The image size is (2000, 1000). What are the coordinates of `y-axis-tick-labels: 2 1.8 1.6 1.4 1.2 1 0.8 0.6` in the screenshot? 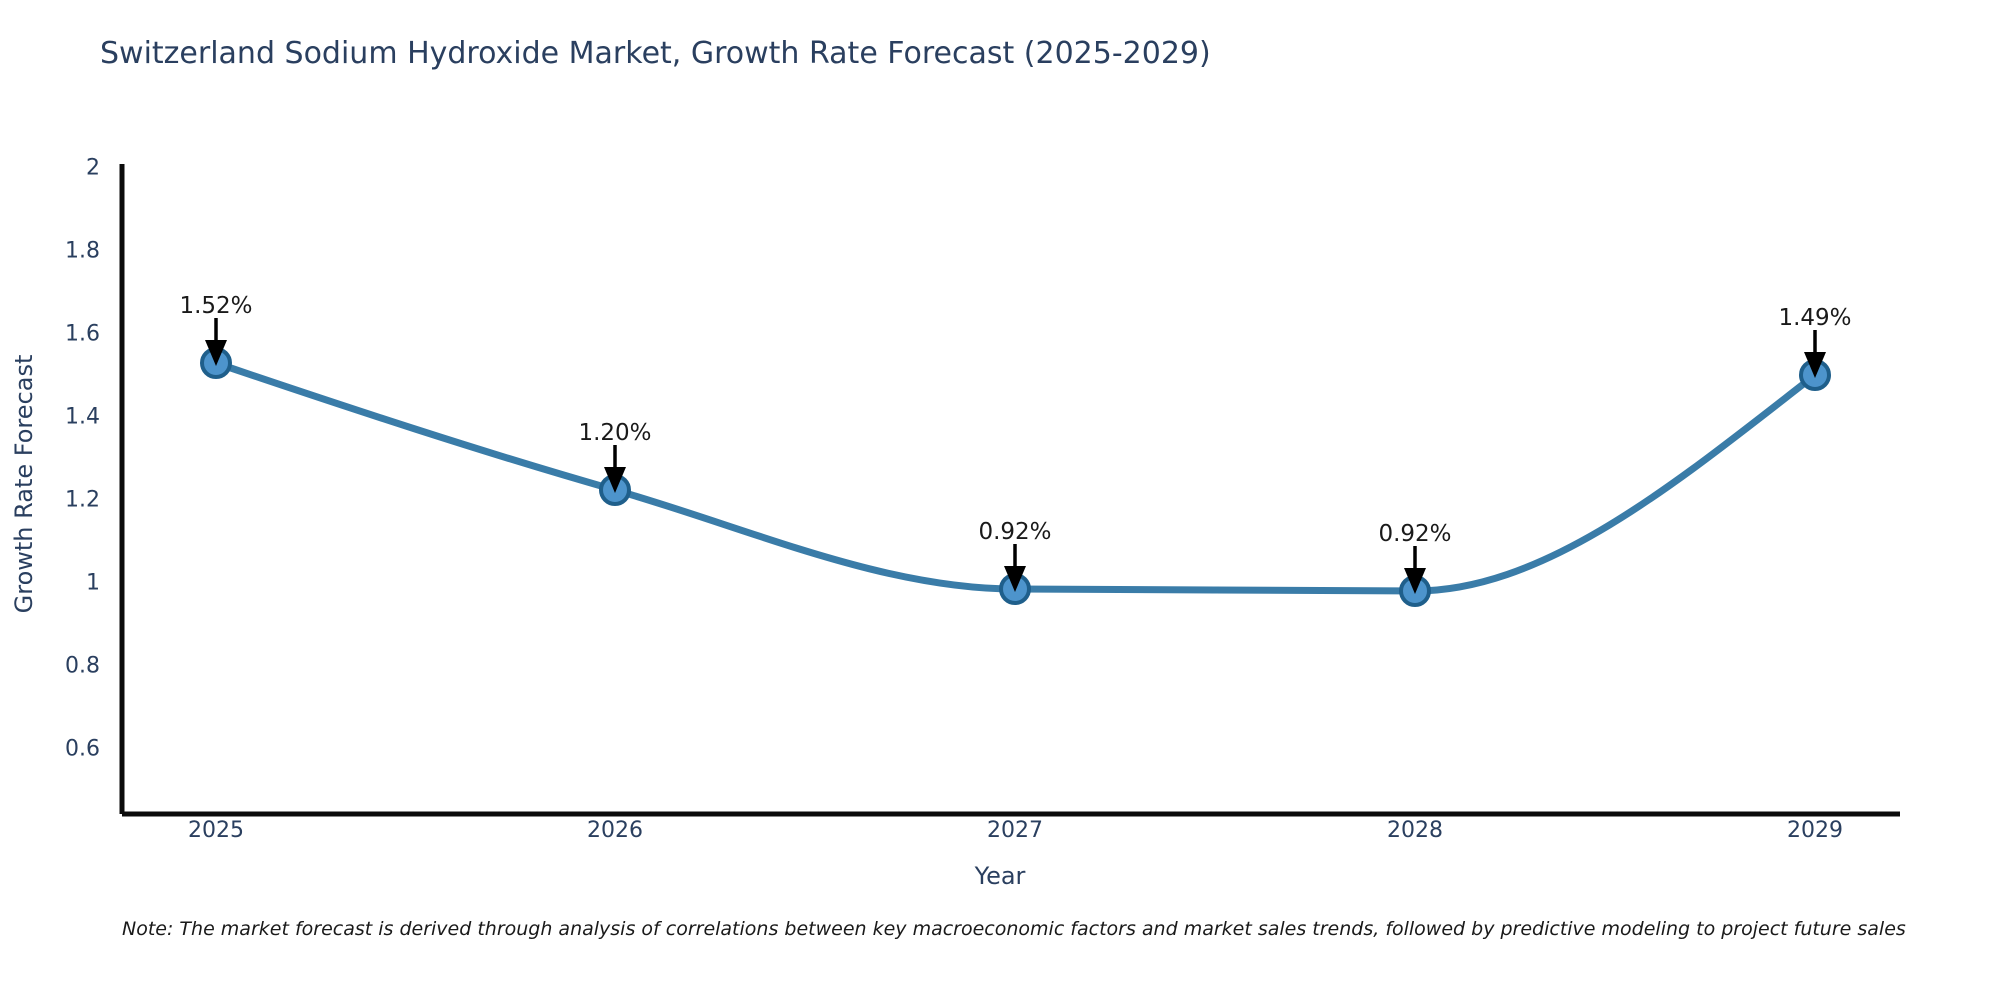 It's located at (50, 500).